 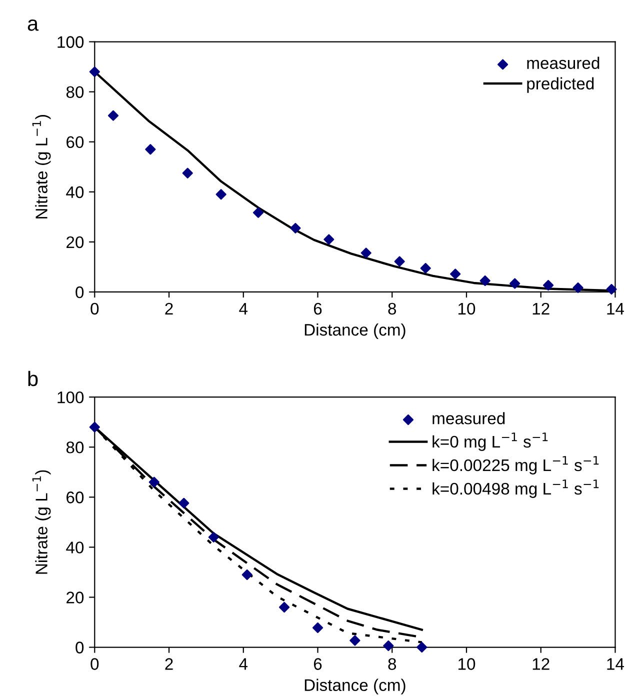 What do you see at coordinates (560, 85) in the screenshot?
I see `legend-label: predicted` at bounding box center [560, 85].